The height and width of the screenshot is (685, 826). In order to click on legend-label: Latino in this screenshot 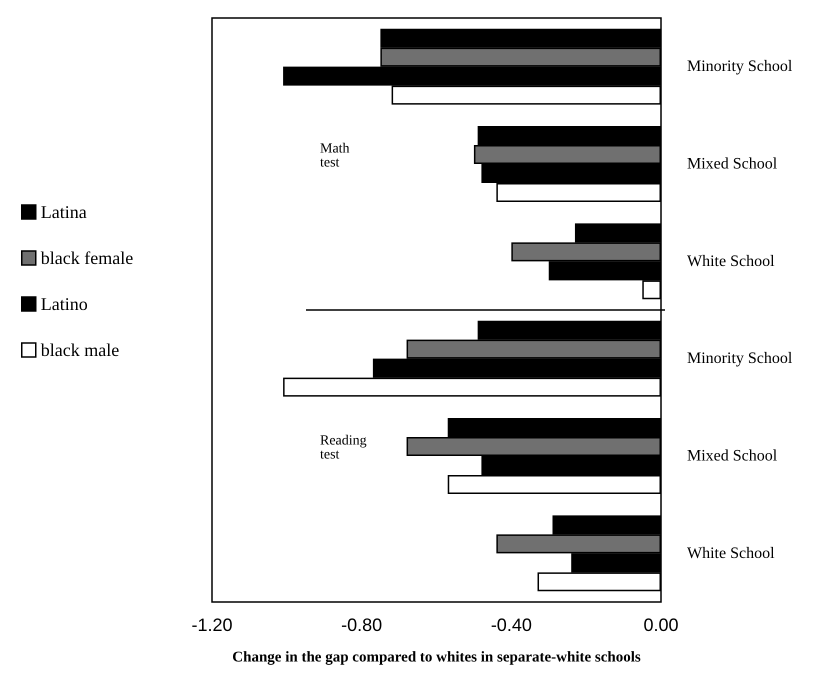, I will do `click(64, 304)`.